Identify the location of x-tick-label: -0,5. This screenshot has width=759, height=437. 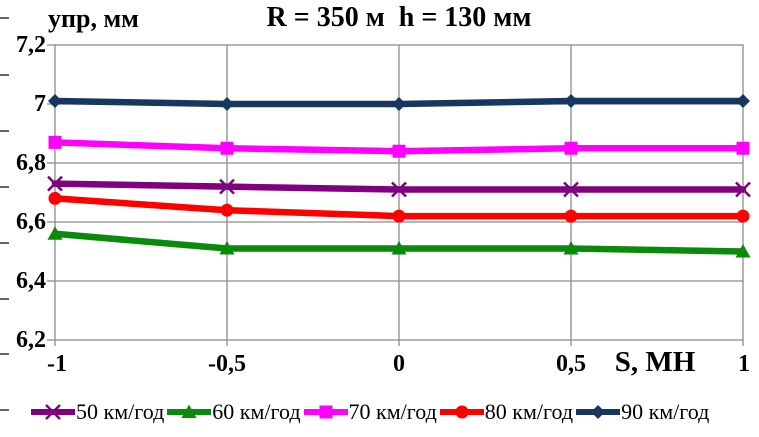
(227, 364).